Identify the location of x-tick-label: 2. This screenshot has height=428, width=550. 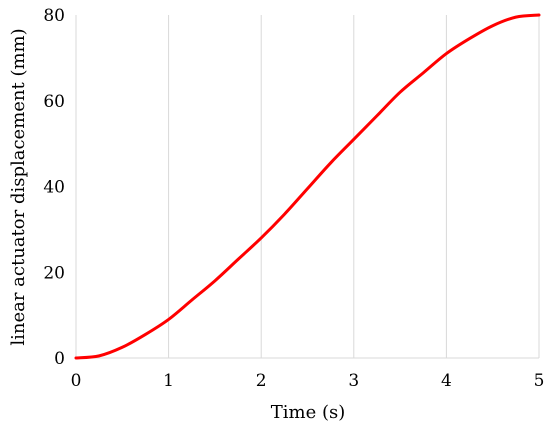
(261, 381).